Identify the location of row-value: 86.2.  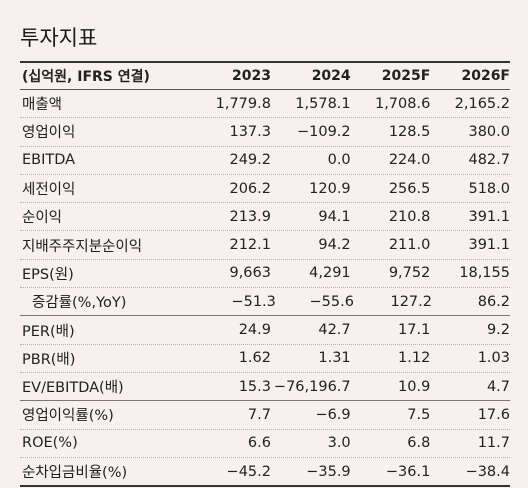
(494, 301).